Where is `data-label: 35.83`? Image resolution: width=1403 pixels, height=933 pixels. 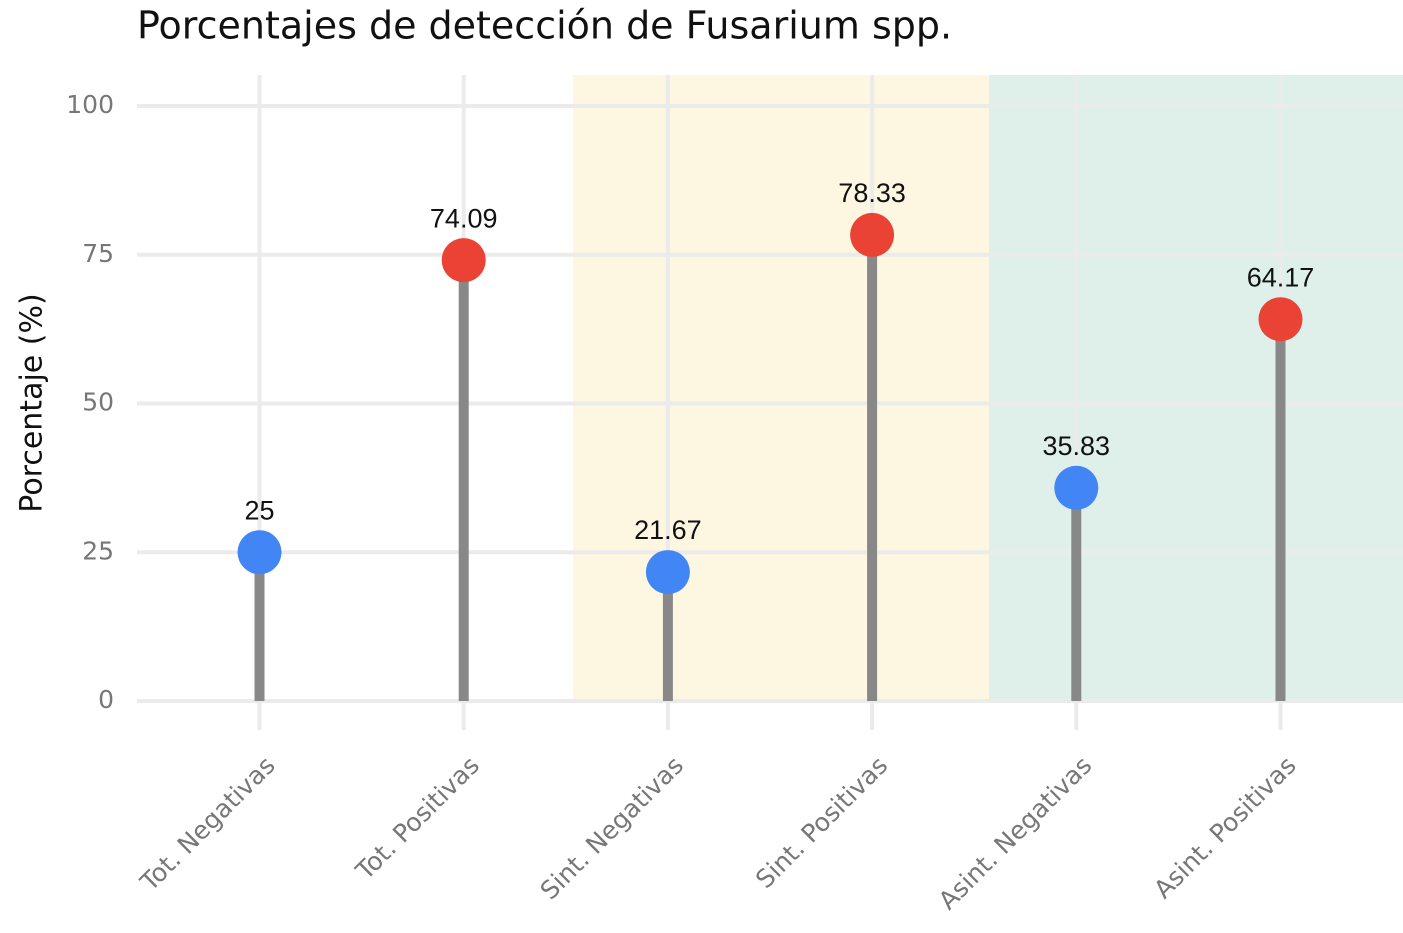
data-label: 35.83 is located at coordinates (1077, 446).